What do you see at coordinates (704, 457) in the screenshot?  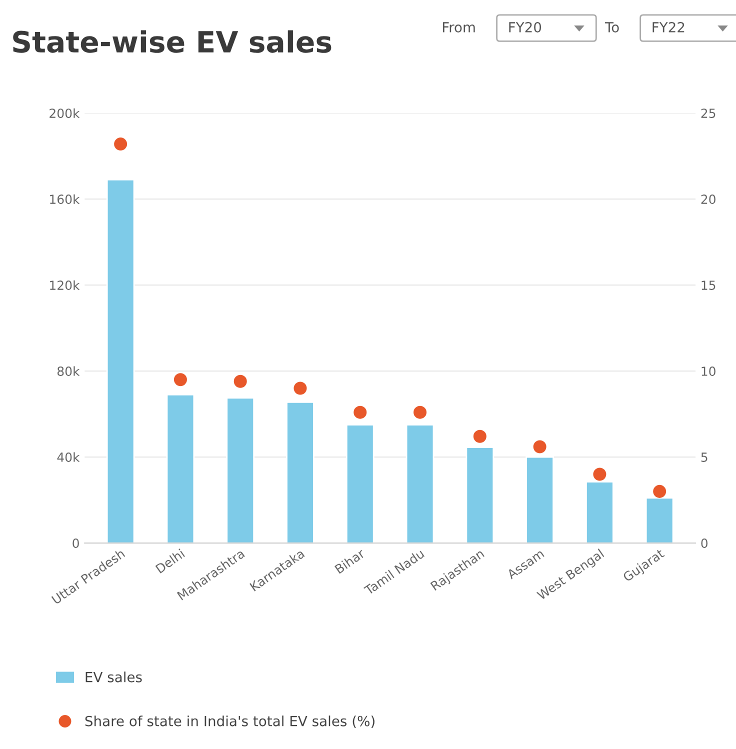 I see `y2-tick-label: 5` at bounding box center [704, 457].